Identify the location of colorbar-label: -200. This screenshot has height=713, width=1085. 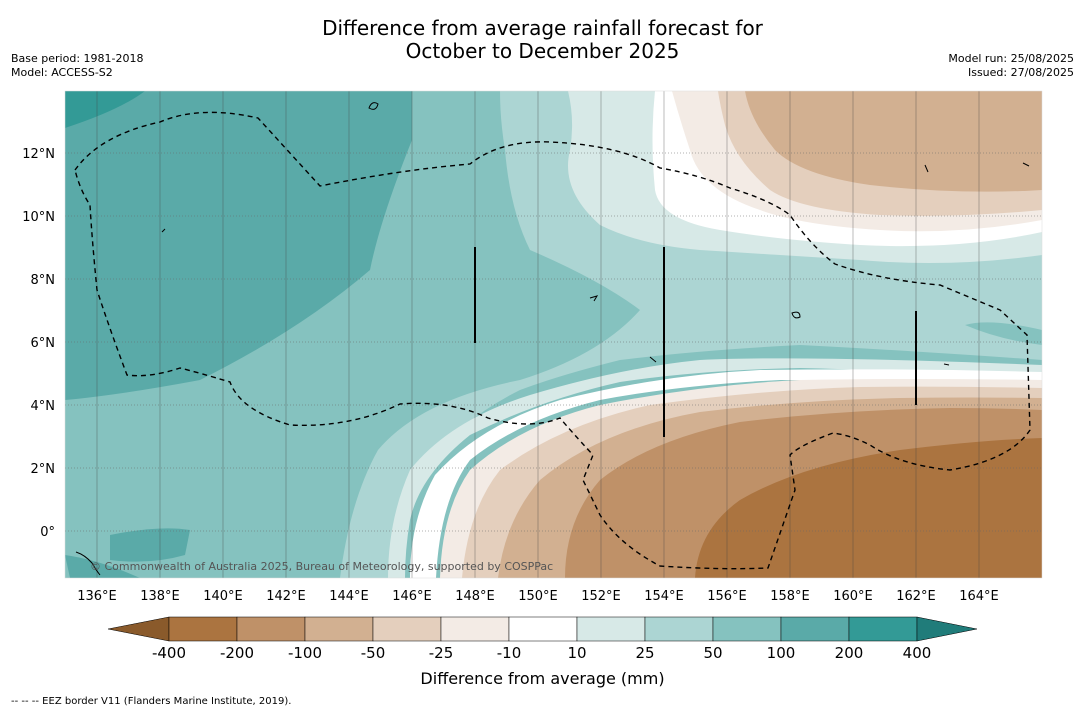
(237, 653).